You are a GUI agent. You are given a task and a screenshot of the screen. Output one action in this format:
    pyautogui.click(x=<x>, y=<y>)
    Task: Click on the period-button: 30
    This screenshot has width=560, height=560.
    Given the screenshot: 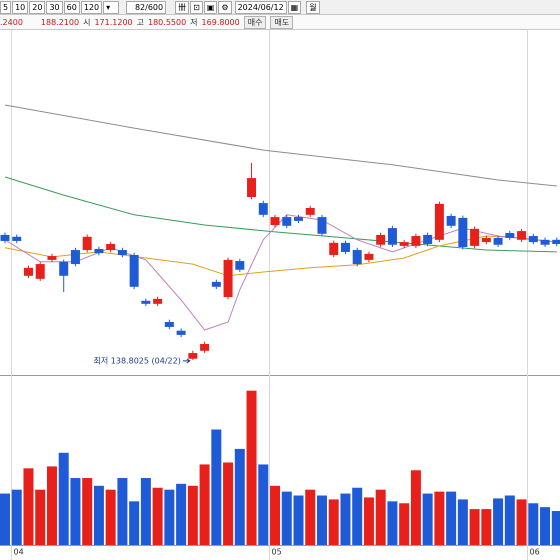 What is the action you would take?
    pyautogui.click(x=54, y=7)
    